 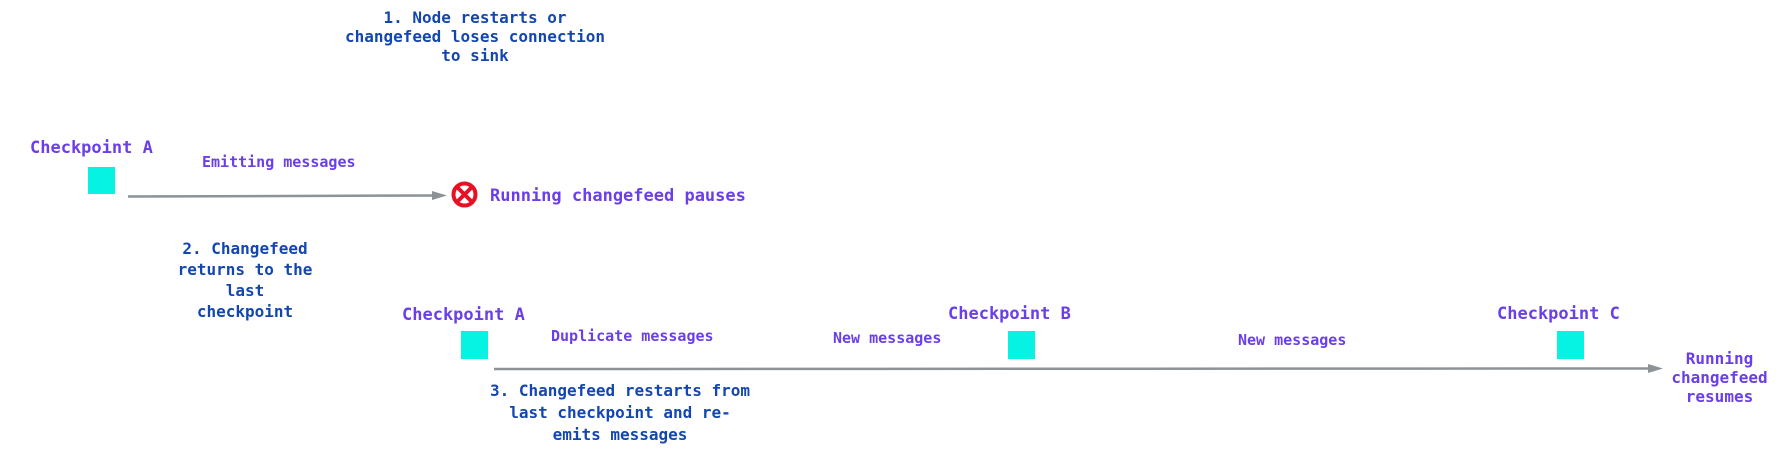 What do you see at coordinates (1078, 368) in the screenshot?
I see `resume-arrow` at bounding box center [1078, 368].